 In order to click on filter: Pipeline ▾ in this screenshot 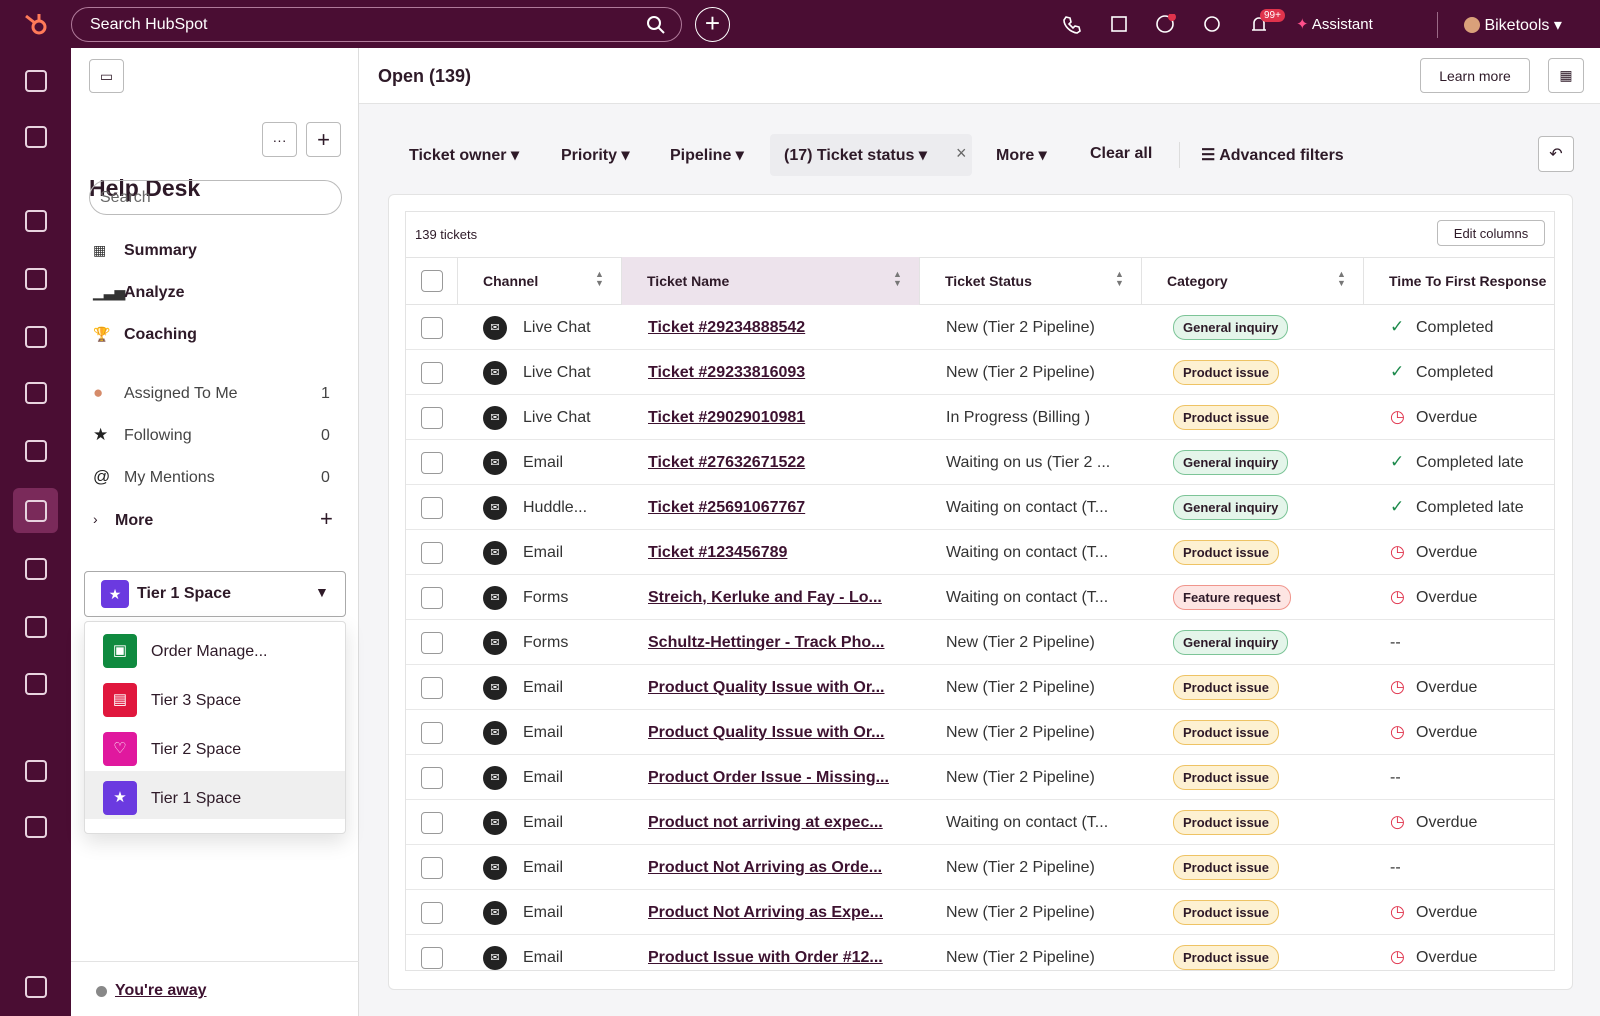, I will do `click(707, 155)`.